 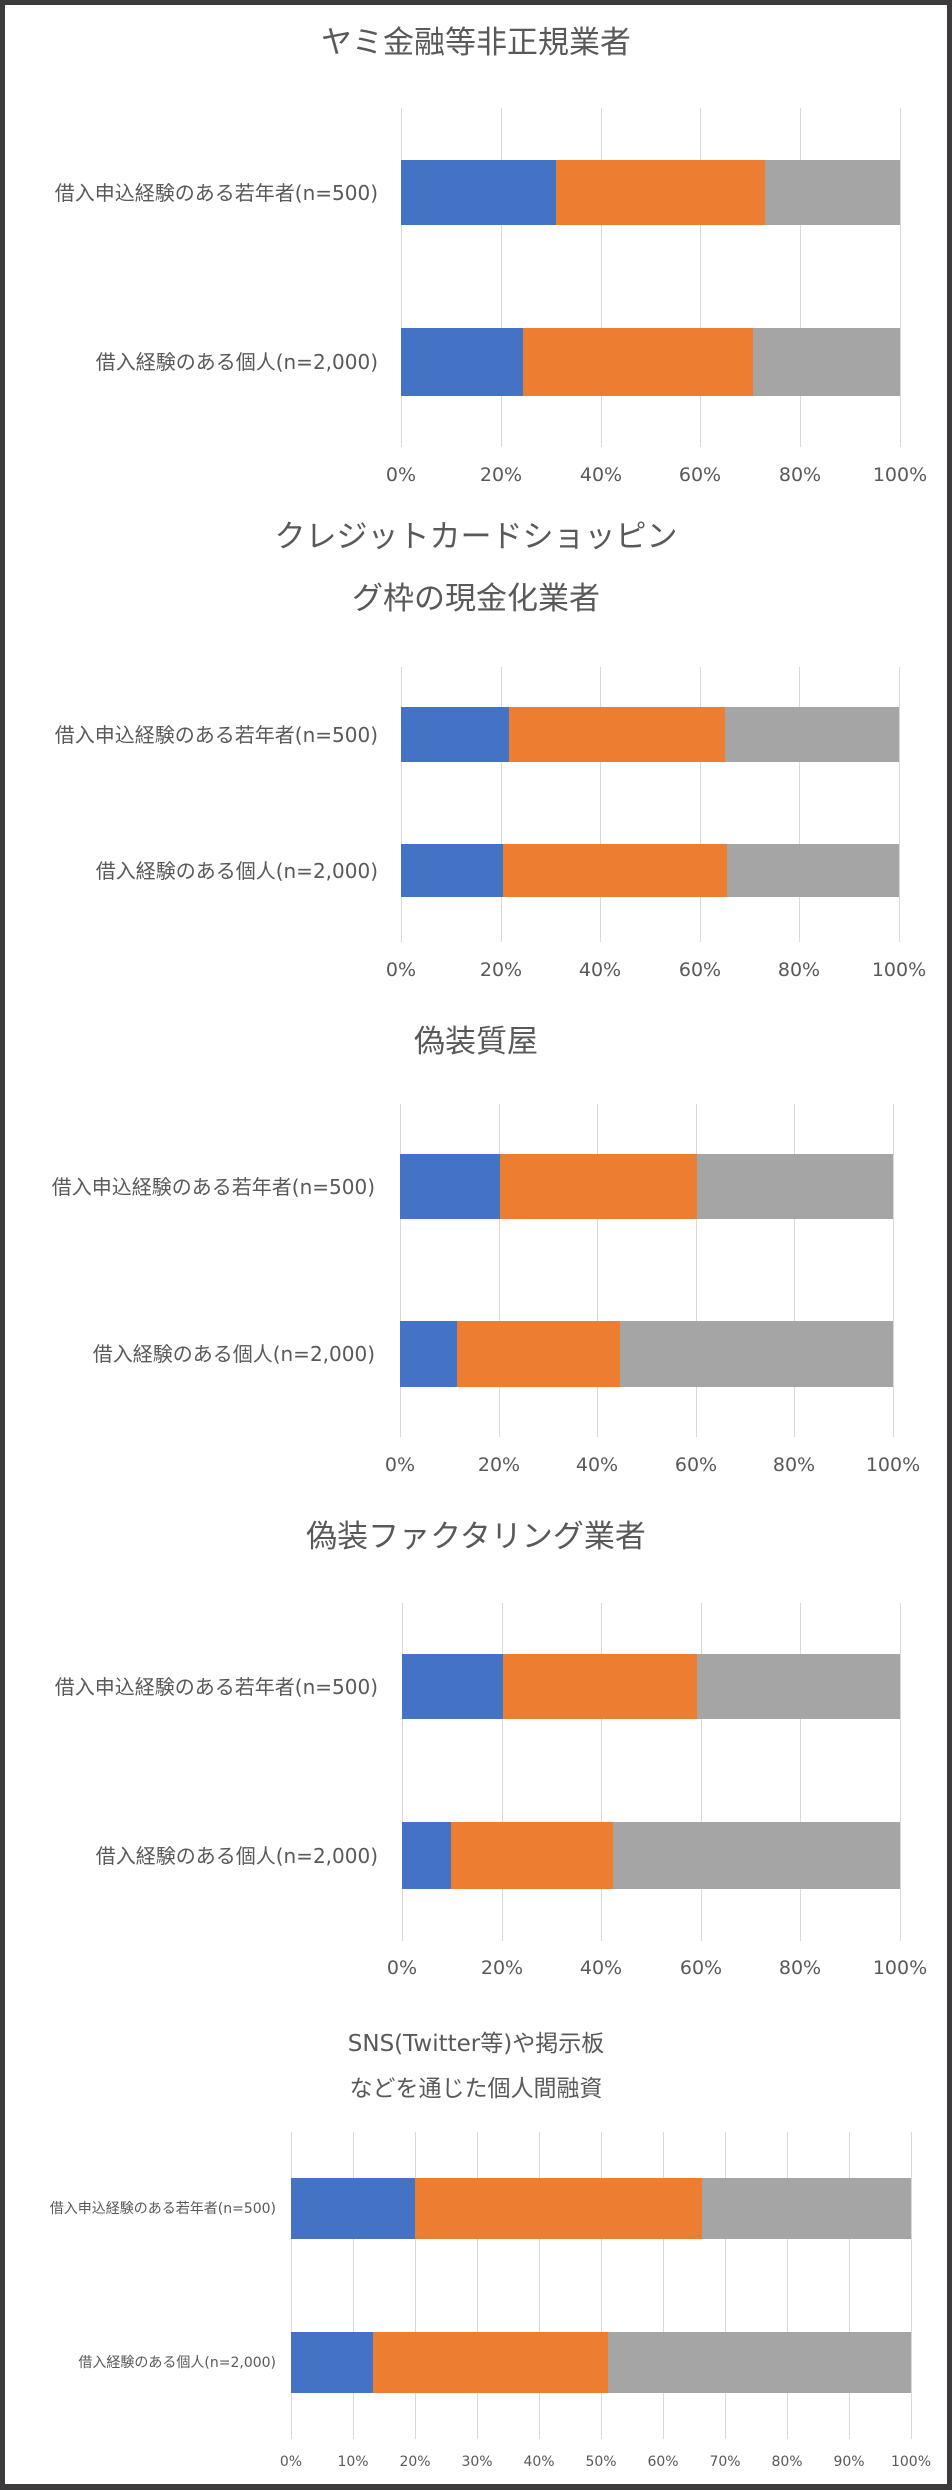 What do you see at coordinates (476, 1537) in the screenshot?
I see `chart-title: 偽装ファクタリング業者` at bounding box center [476, 1537].